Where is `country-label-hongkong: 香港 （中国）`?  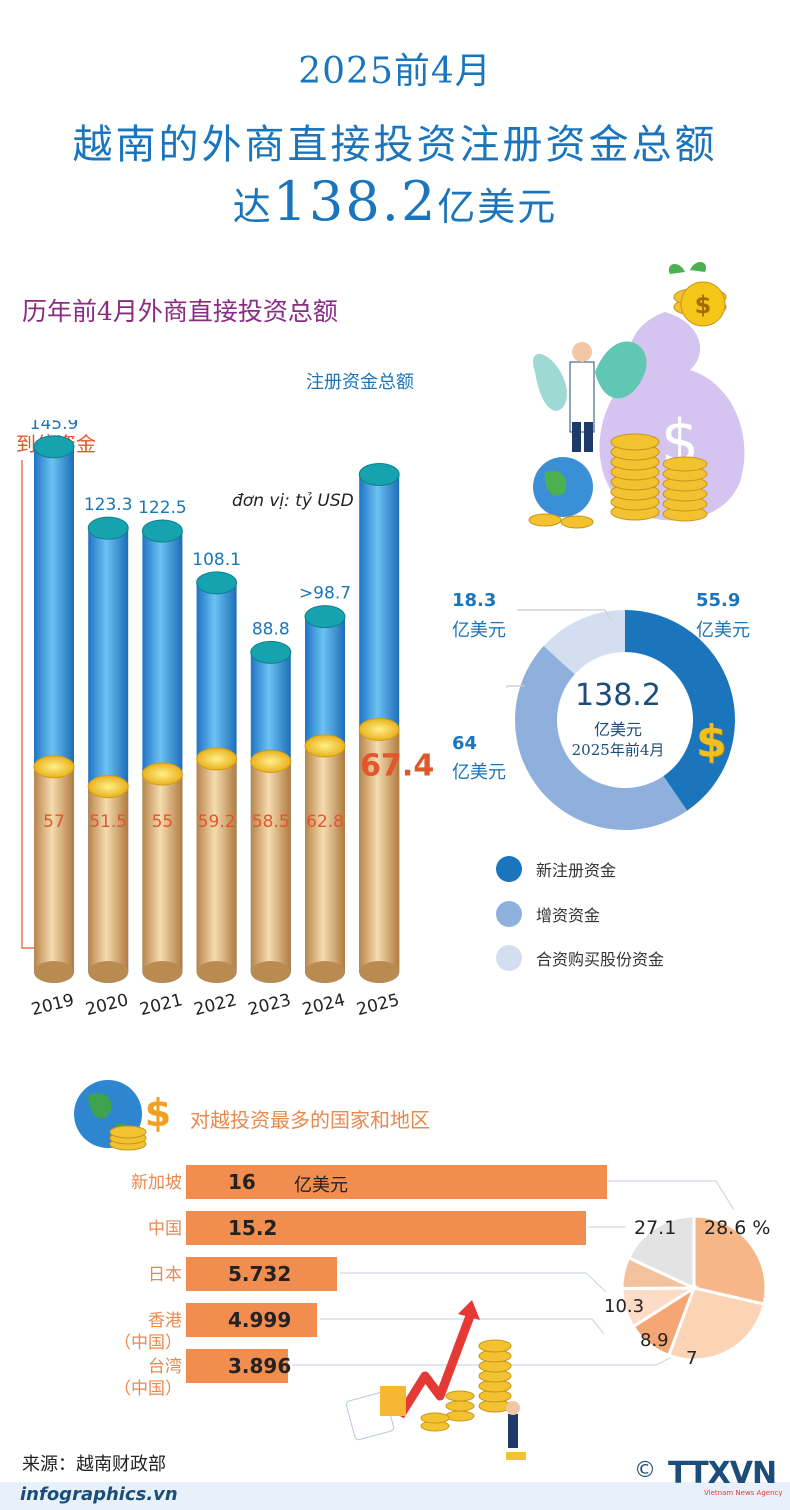 country-label-hongkong: 香港 （中国） is located at coordinates (141, 1332).